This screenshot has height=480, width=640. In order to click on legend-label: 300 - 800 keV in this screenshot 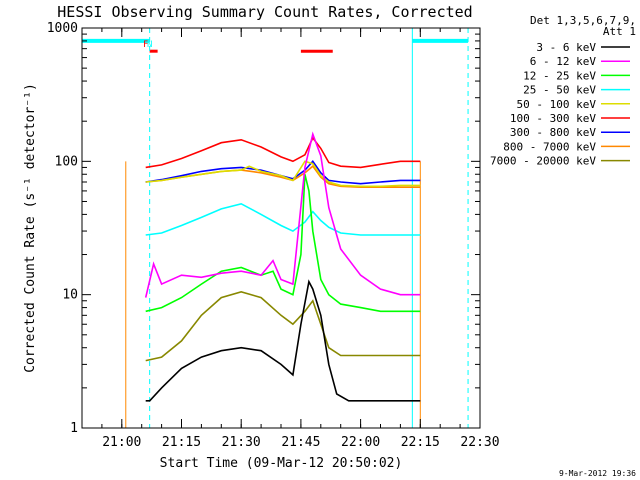, I will do `click(553, 132)`.